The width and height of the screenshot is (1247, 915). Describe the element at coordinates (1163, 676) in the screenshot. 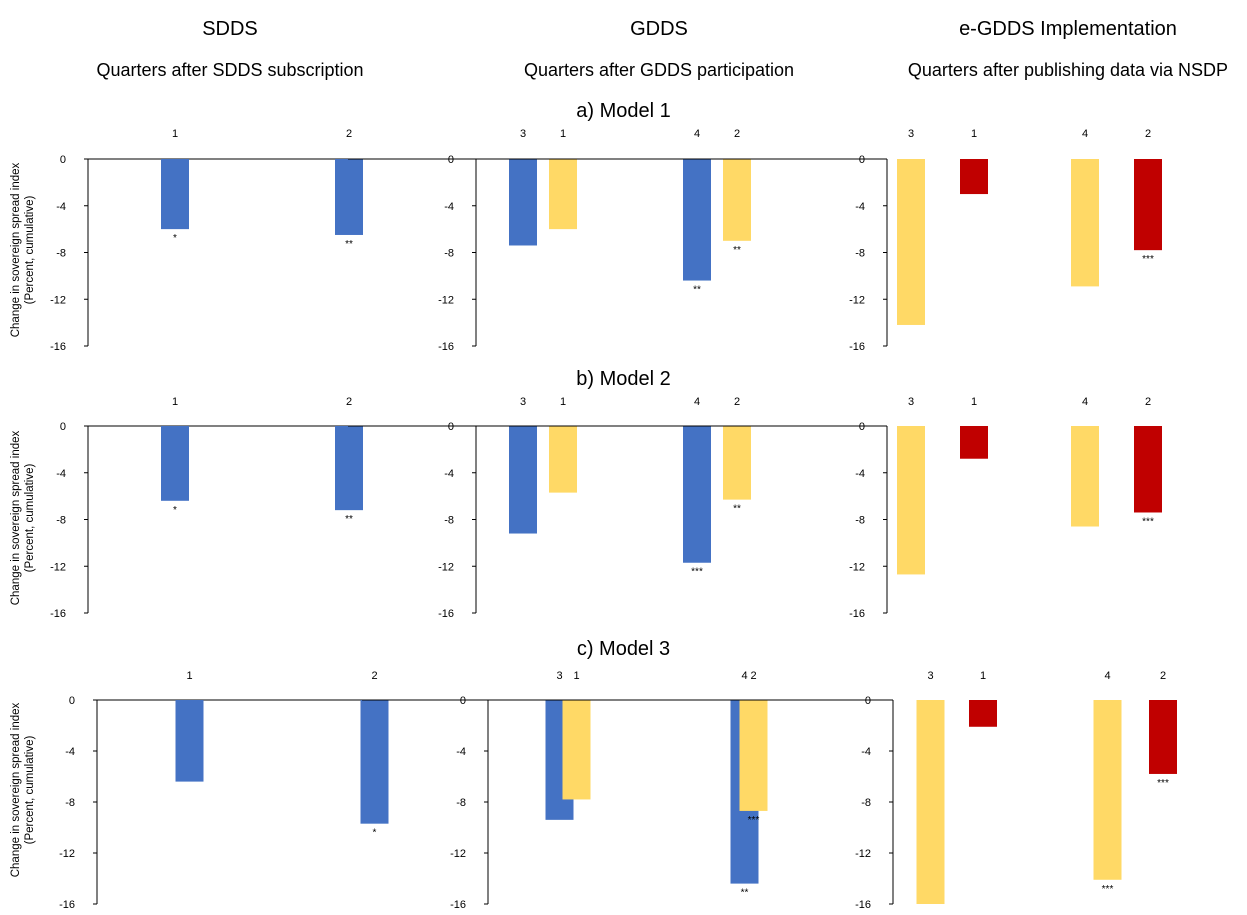

I see `model3-egdds-category-label: 2` at that location.